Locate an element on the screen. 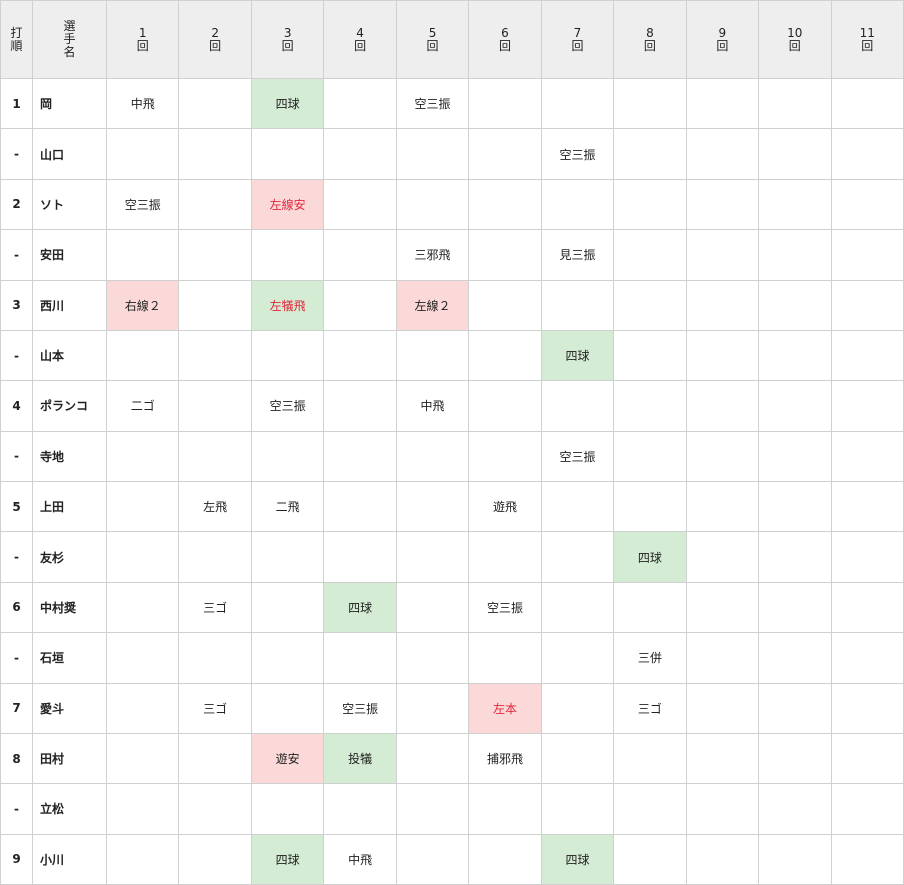 The image size is (904, 885). batting-order: 3 is located at coordinates (17, 305).